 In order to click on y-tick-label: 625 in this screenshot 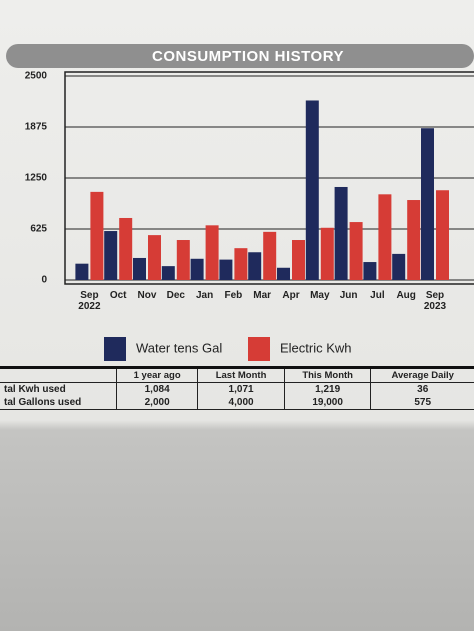, I will do `click(38, 229)`.